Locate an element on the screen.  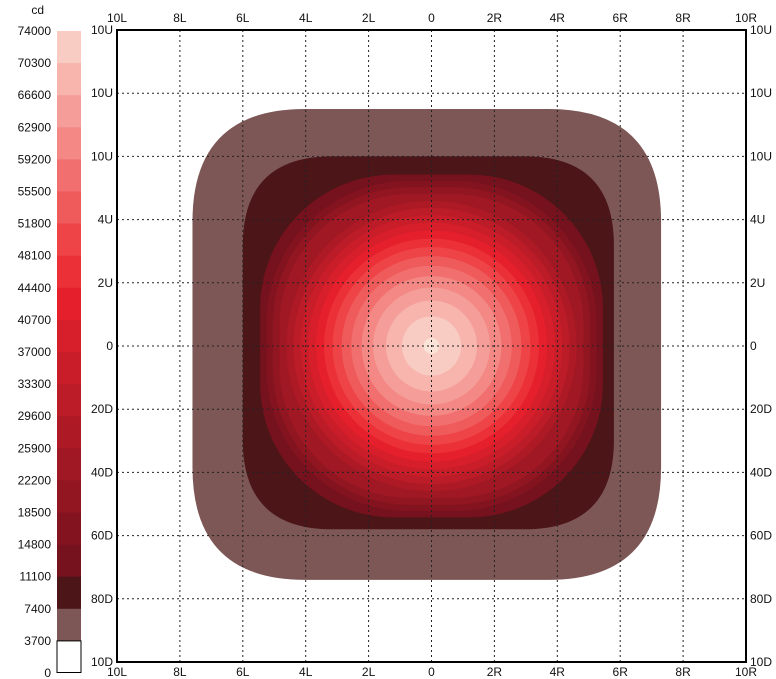
legend-level-label: 40700 is located at coordinates (35, 320).